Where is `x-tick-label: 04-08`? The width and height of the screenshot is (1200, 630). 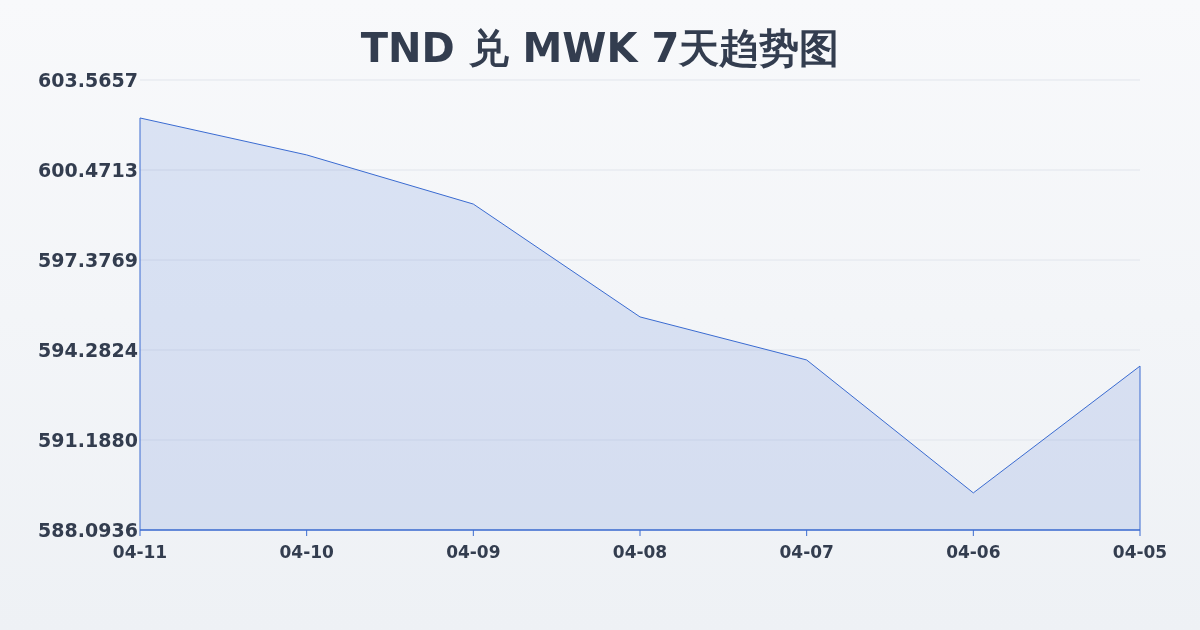
x-tick-label: 04-08 is located at coordinates (640, 552).